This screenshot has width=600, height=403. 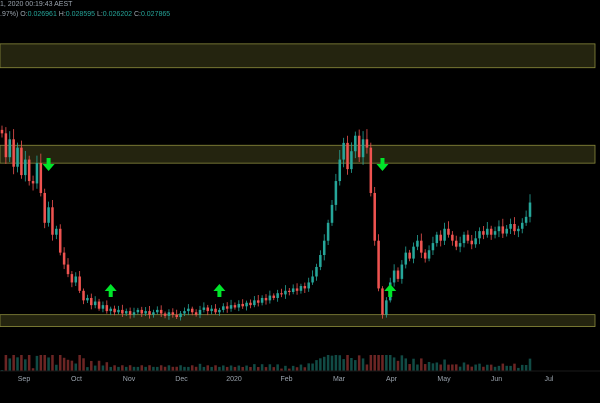 What do you see at coordinates (76, 379) in the screenshot?
I see `x-tick-label: Oct` at bounding box center [76, 379].